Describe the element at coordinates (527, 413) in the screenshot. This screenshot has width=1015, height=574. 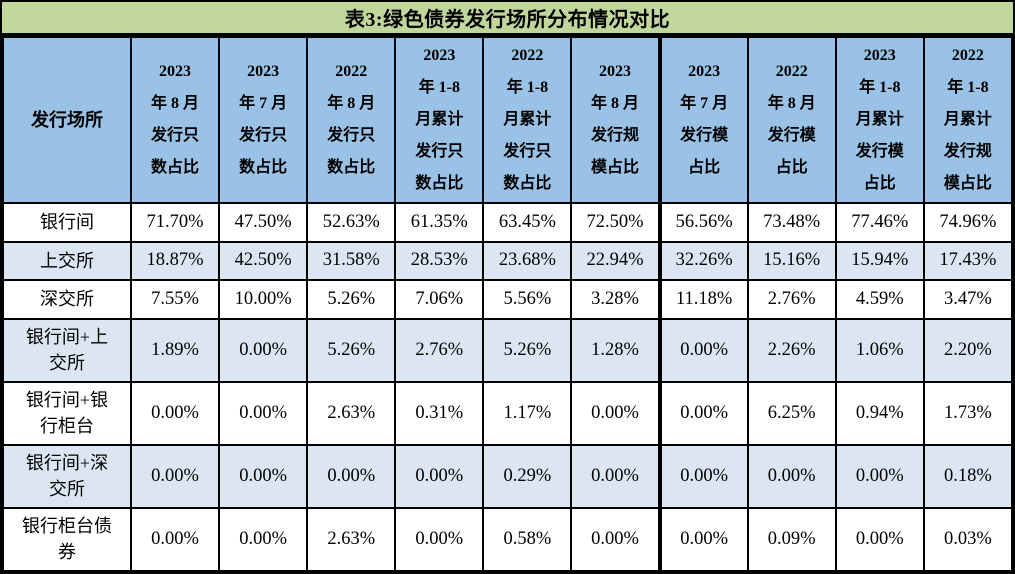
I see `value-cell: 1.17%` at that location.